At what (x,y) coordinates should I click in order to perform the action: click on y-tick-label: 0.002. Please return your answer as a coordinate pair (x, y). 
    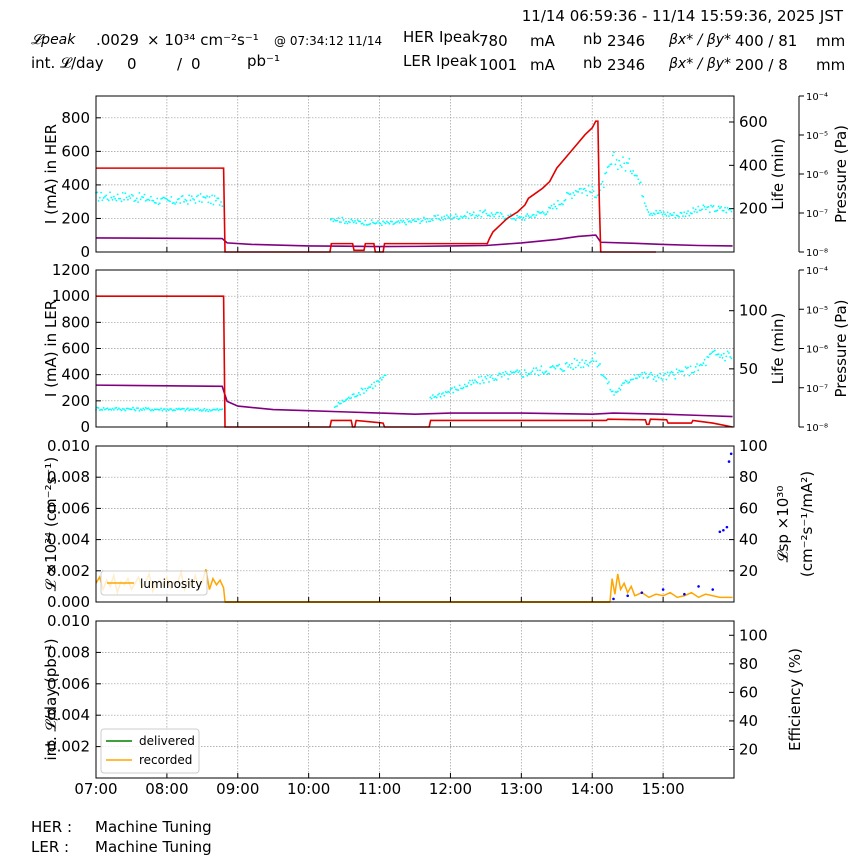
    Looking at the image, I should click on (68, 571).